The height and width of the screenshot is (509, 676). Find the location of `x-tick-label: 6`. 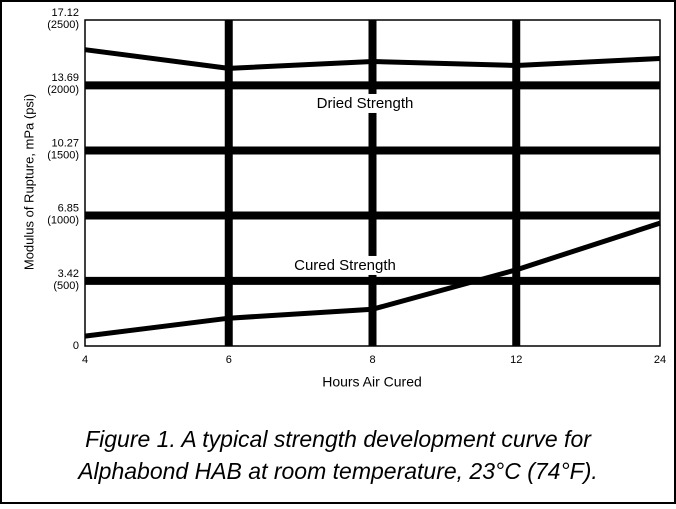

x-tick-label: 6 is located at coordinates (229, 360).